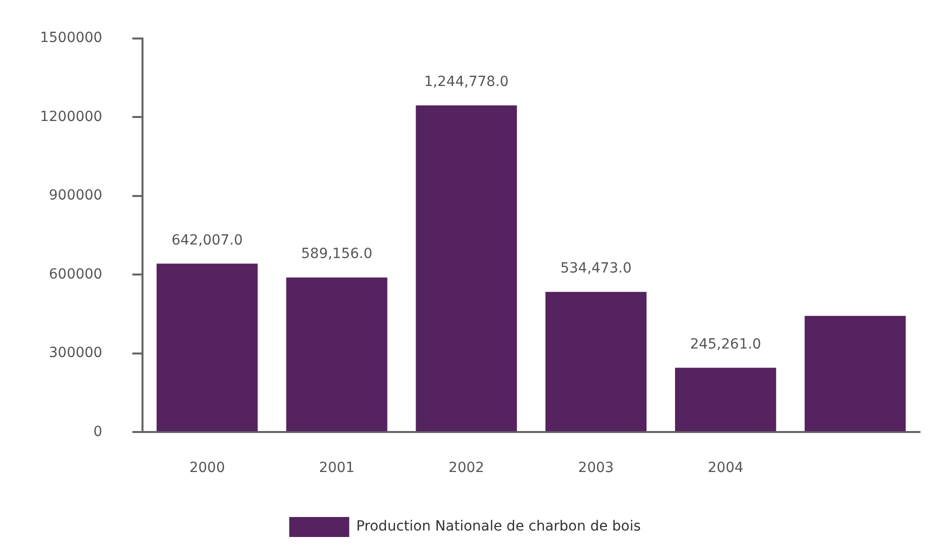 This screenshot has width=930, height=557. I want to click on data-label: 245,261.0, so click(726, 344).